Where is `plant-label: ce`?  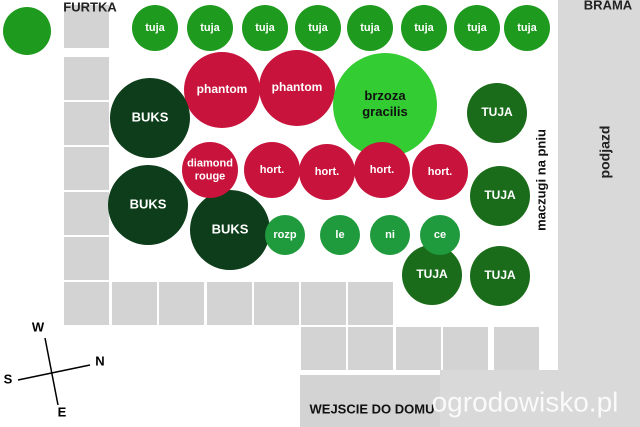 plant-label: ce is located at coordinates (440, 235).